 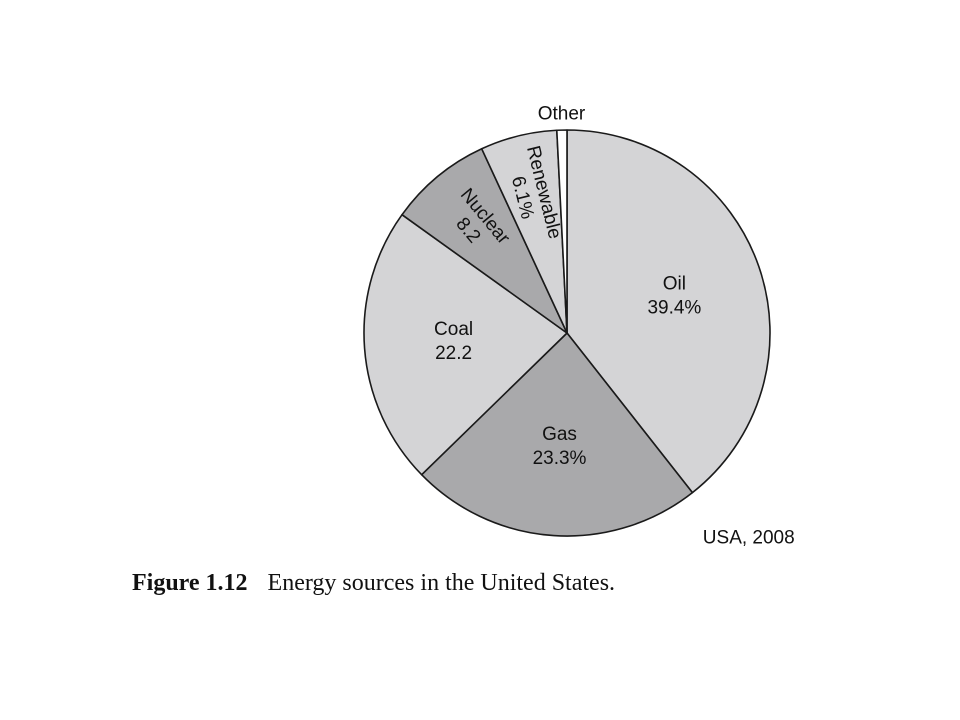 I want to click on pie-slice-other, so click(x=562, y=231).